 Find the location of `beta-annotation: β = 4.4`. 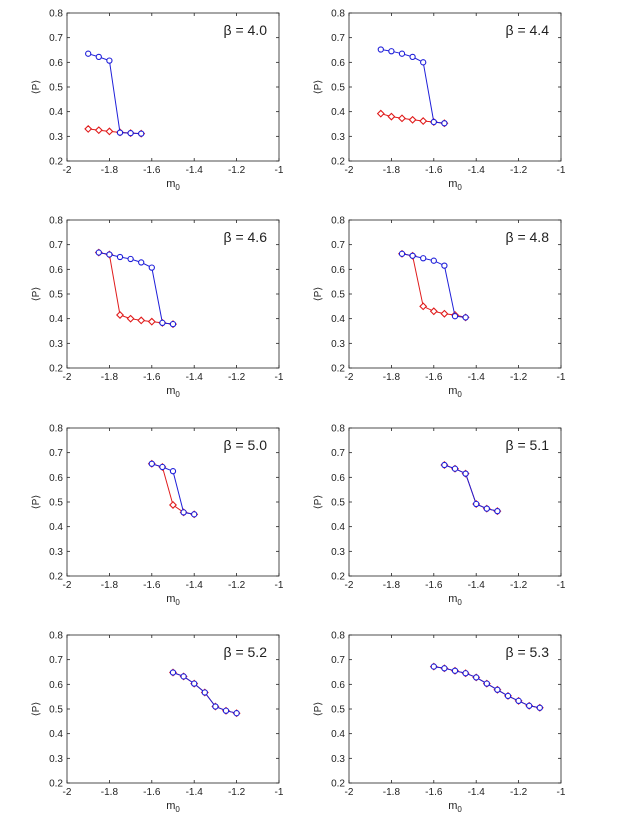

beta-annotation: β = 4.4 is located at coordinates (528, 30).